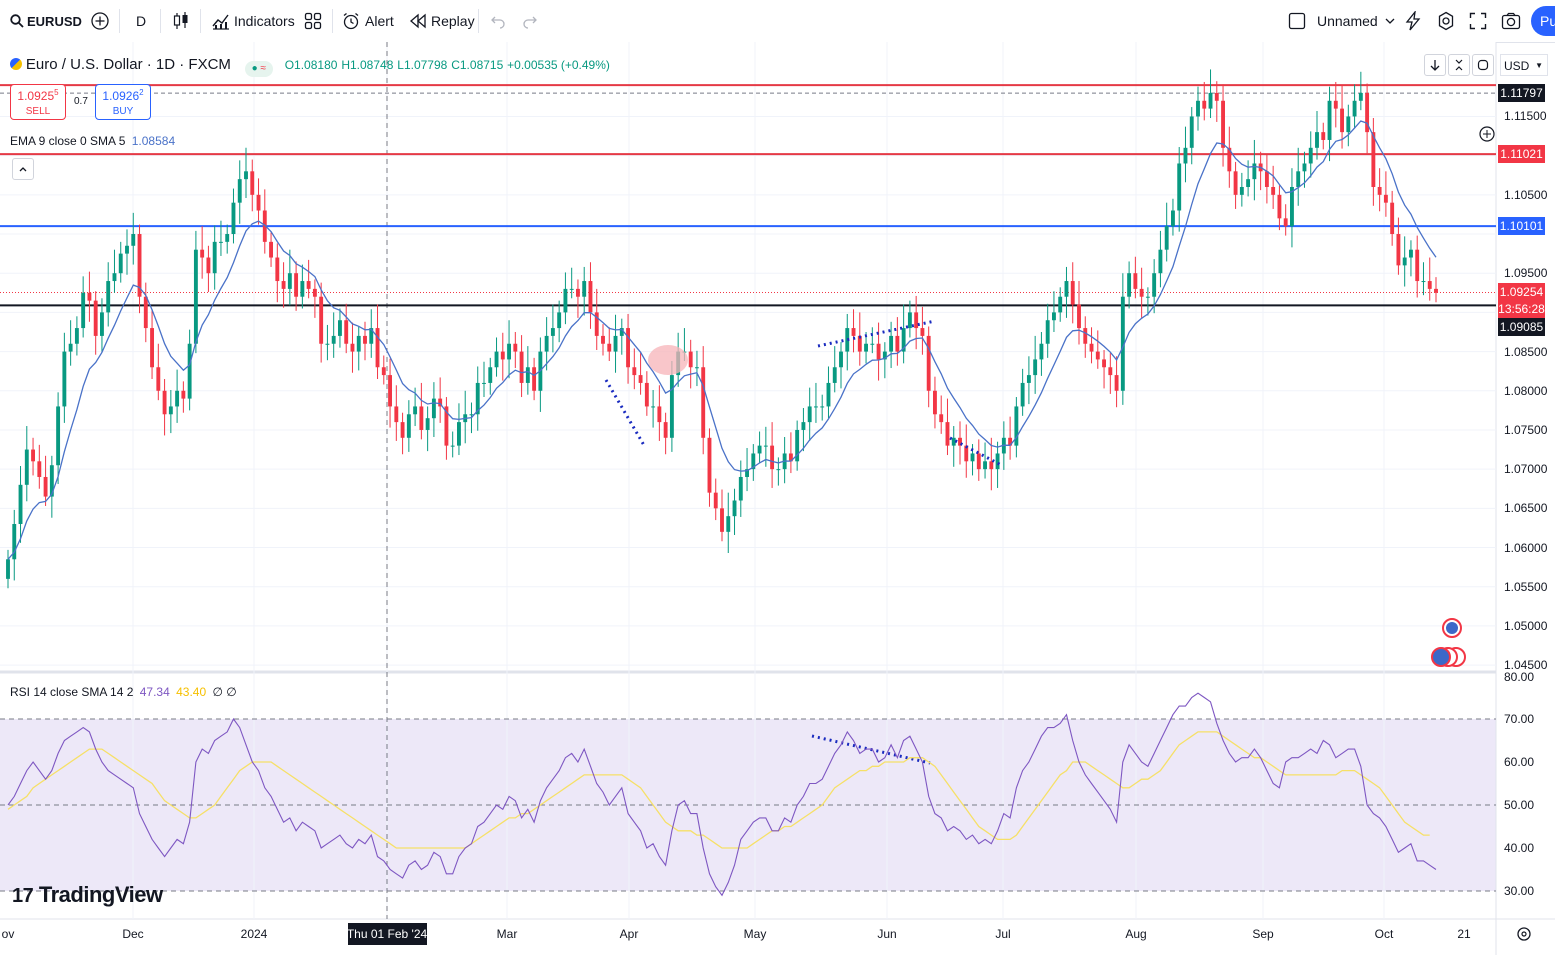 The height and width of the screenshot is (955, 1555). Describe the element at coordinates (87, 895) in the screenshot. I see `tradingview-logo: 17 TradingView` at that location.